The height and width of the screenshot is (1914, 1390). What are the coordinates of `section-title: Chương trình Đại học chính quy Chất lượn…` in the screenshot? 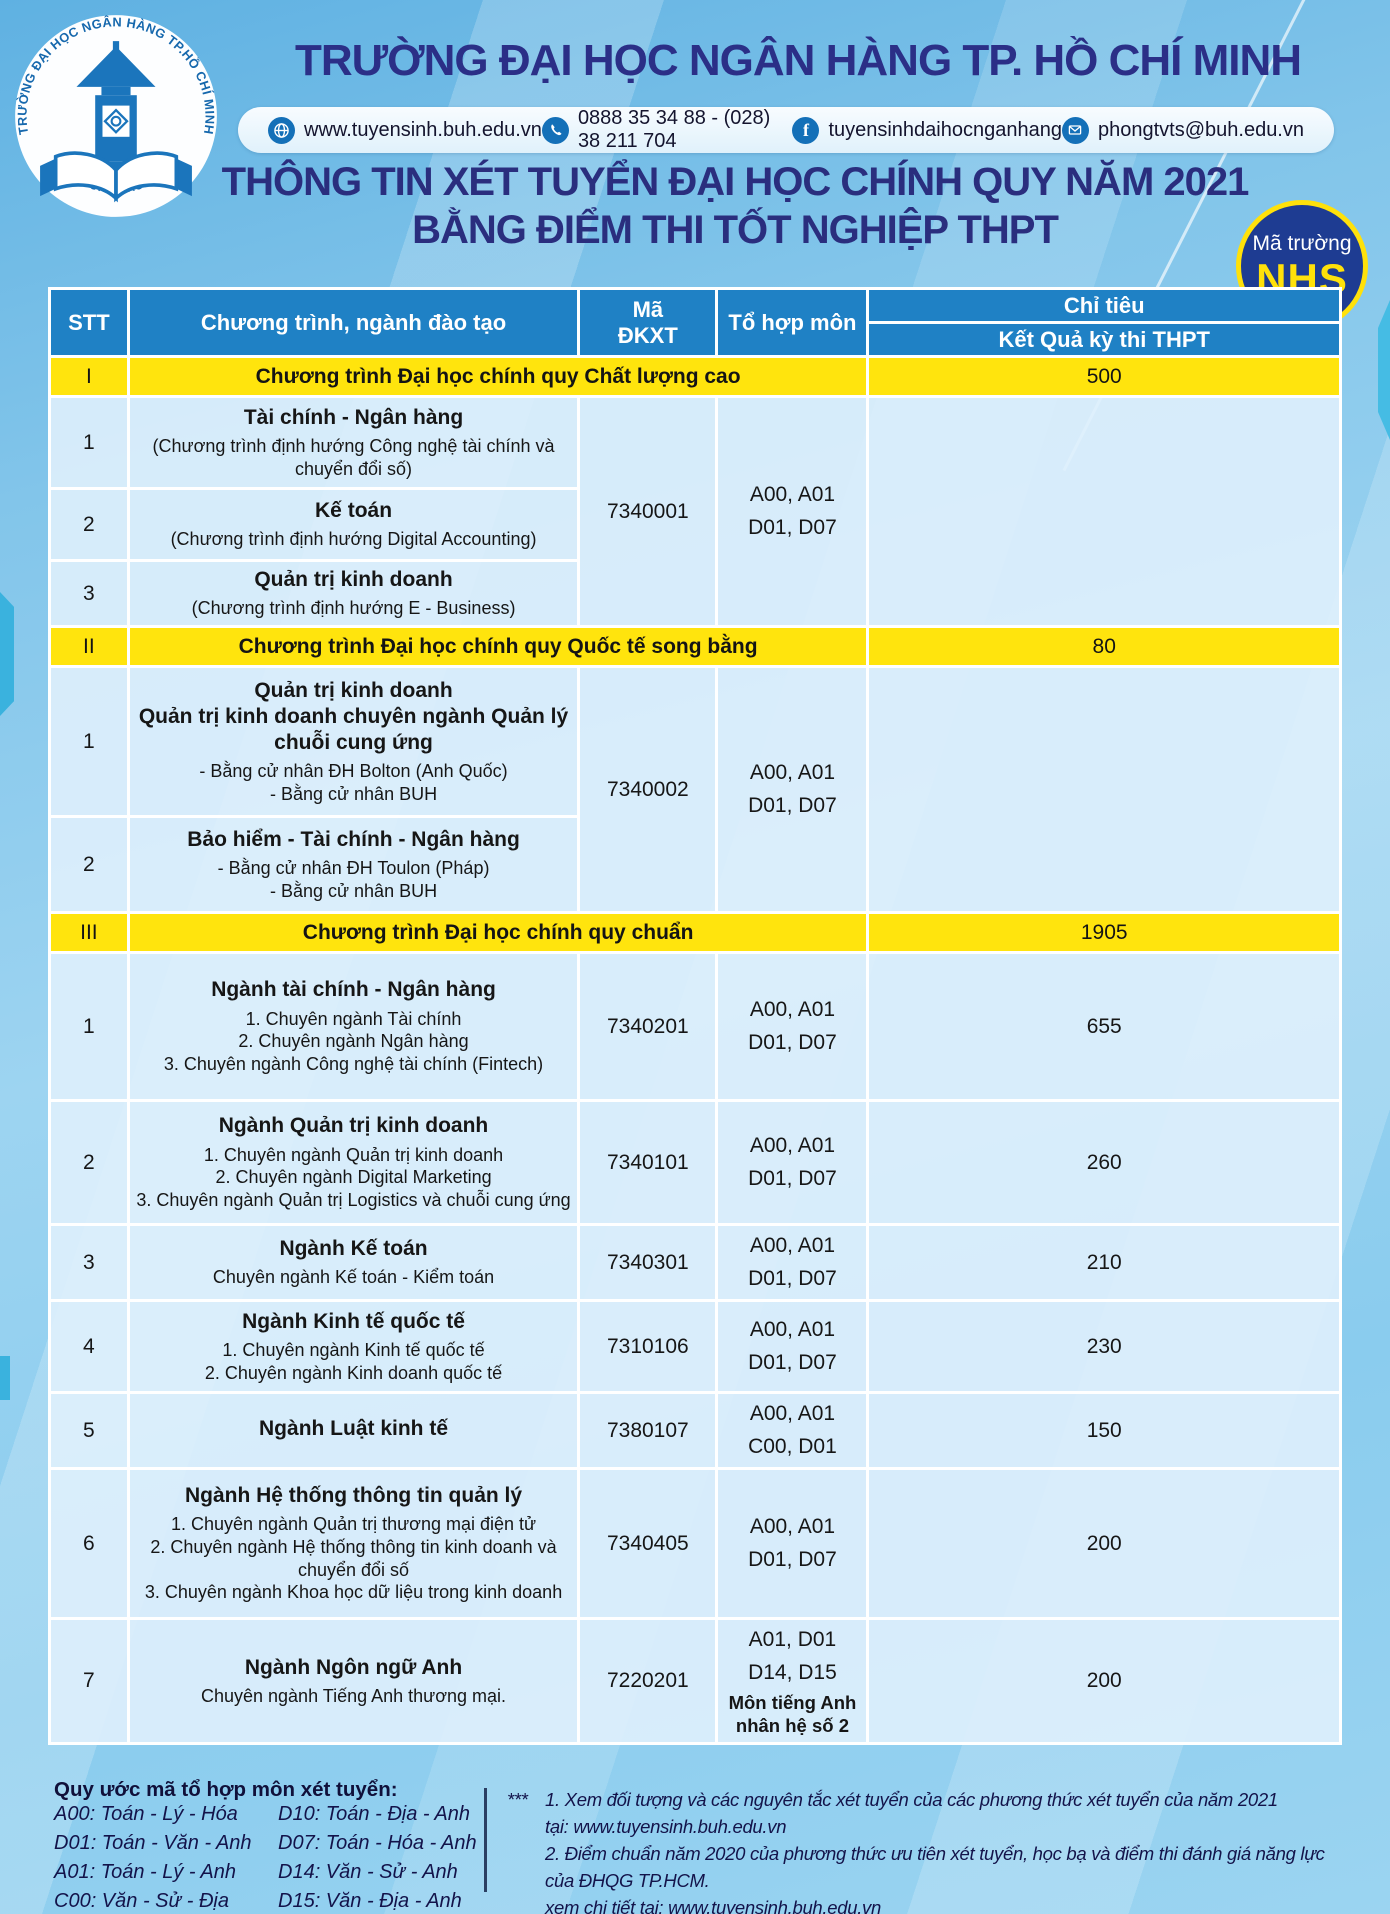 It's located at (498, 376).